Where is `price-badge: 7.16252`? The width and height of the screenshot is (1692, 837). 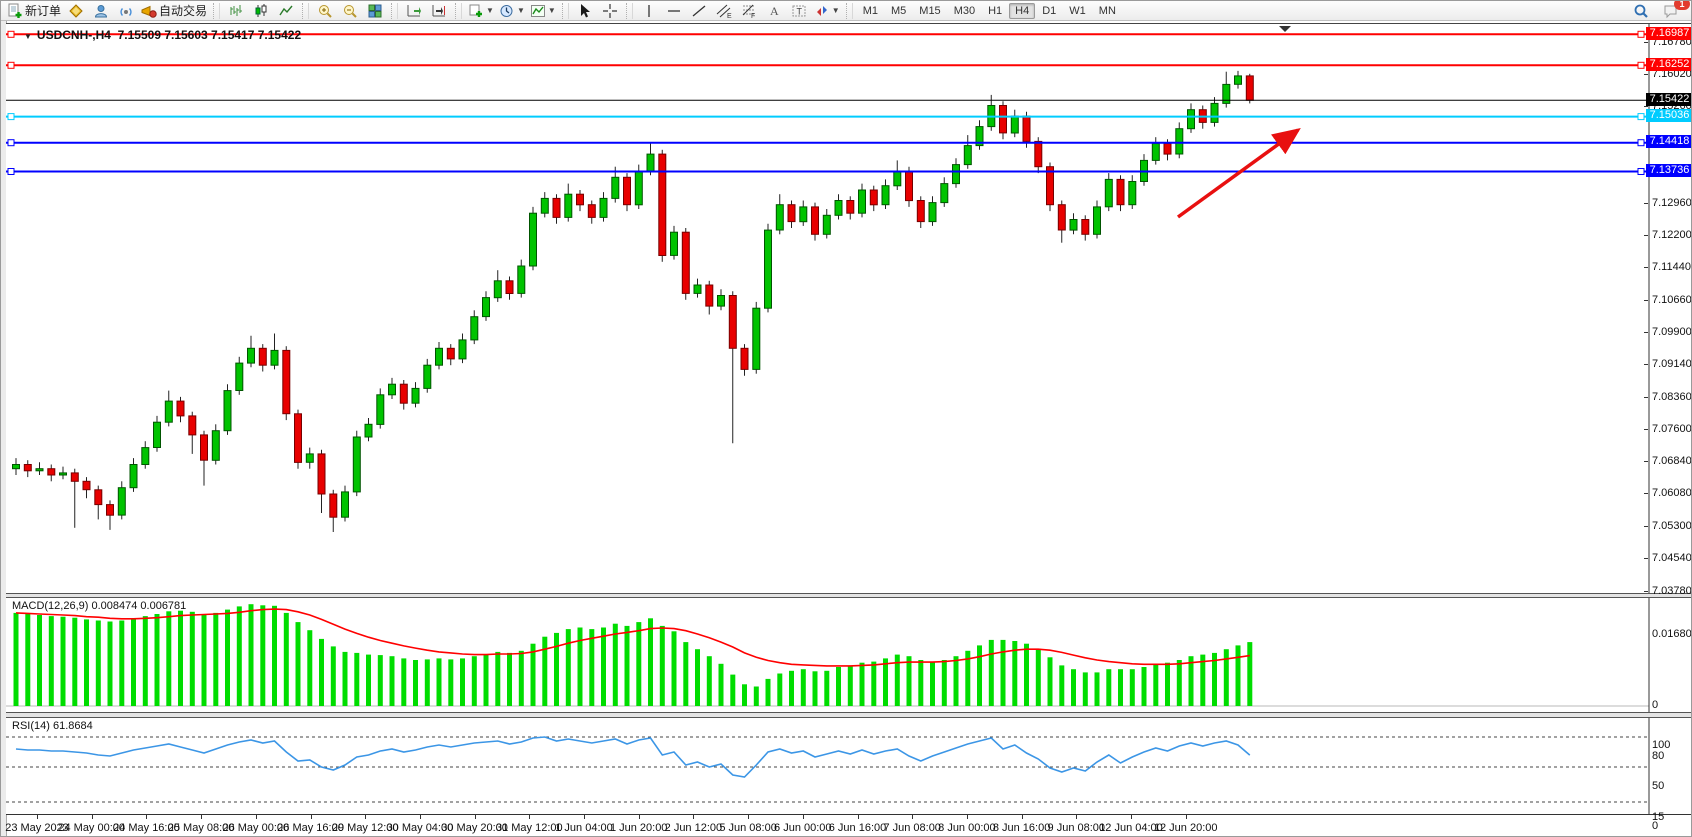 price-badge: 7.16252 is located at coordinates (1668, 64).